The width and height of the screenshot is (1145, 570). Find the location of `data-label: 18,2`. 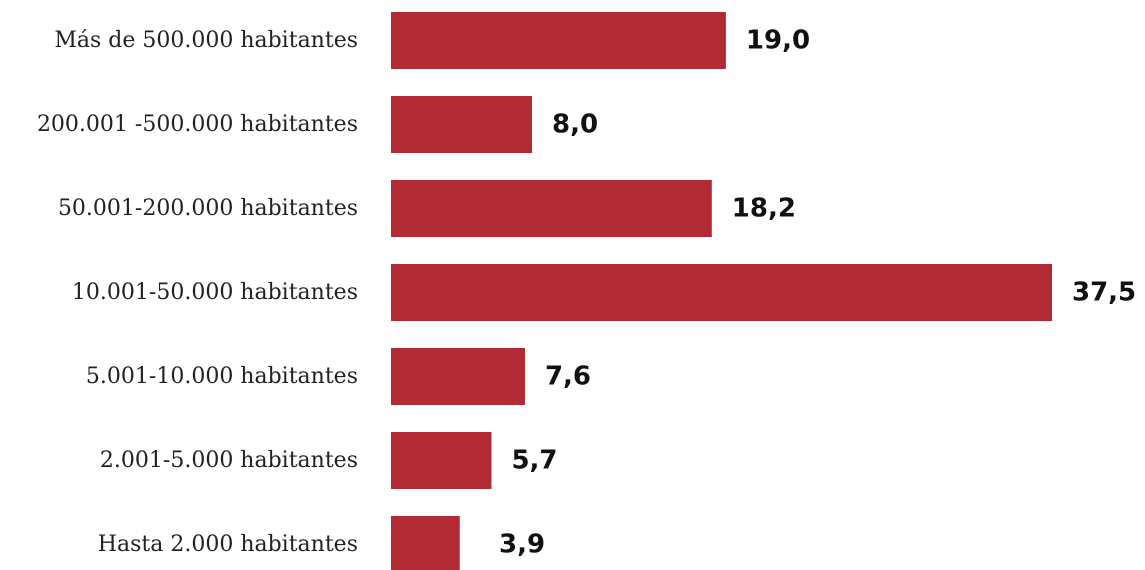

data-label: 18,2 is located at coordinates (764, 209).